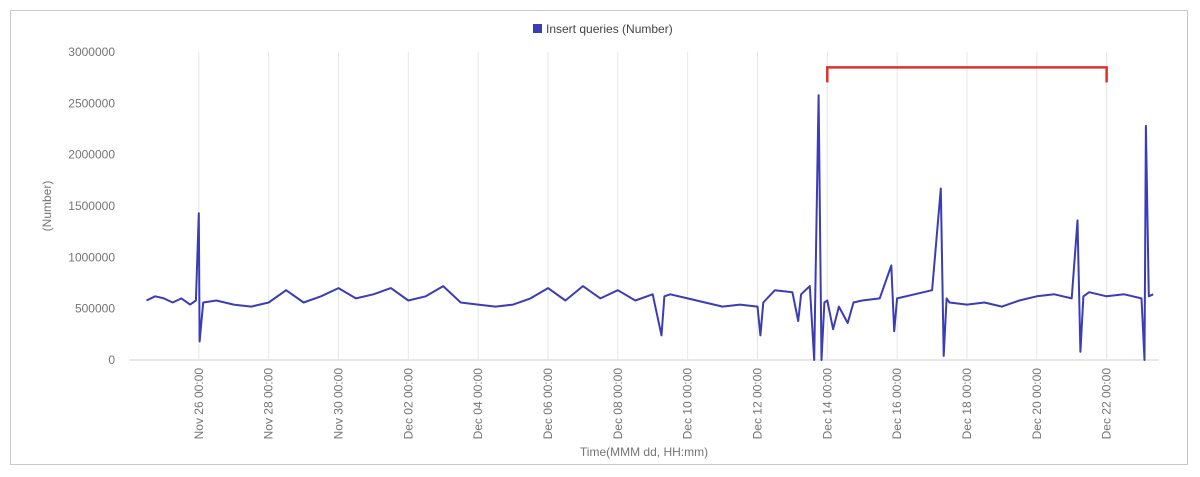 The width and height of the screenshot is (1200, 477). What do you see at coordinates (827, 404) in the screenshot?
I see `x-tick-label: Dec 14 00:00` at bounding box center [827, 404].